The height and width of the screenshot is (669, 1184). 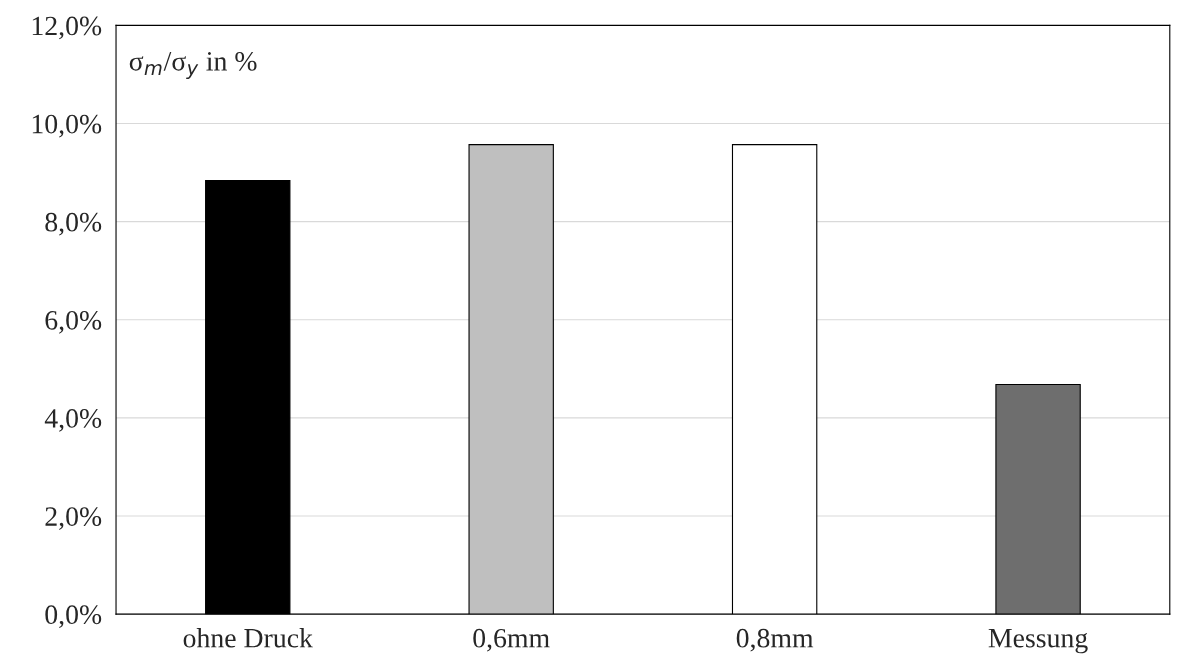 I want to click on x-tick-label: ohne Druck, so click(x=248, y=638).